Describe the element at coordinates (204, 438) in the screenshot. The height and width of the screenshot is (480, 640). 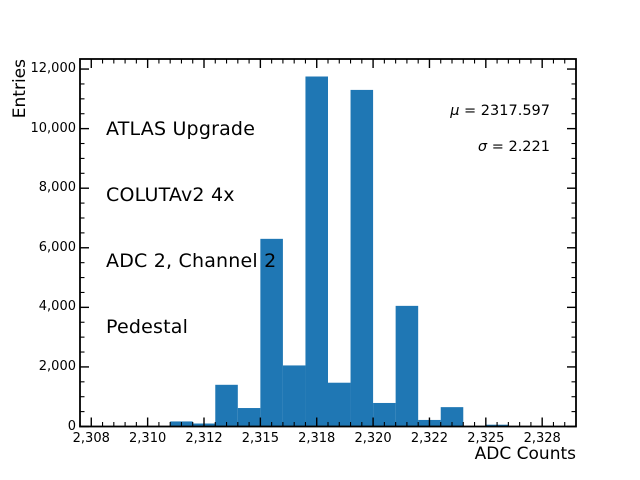
I see `x-axis-tick-label: 2,312` at that location.